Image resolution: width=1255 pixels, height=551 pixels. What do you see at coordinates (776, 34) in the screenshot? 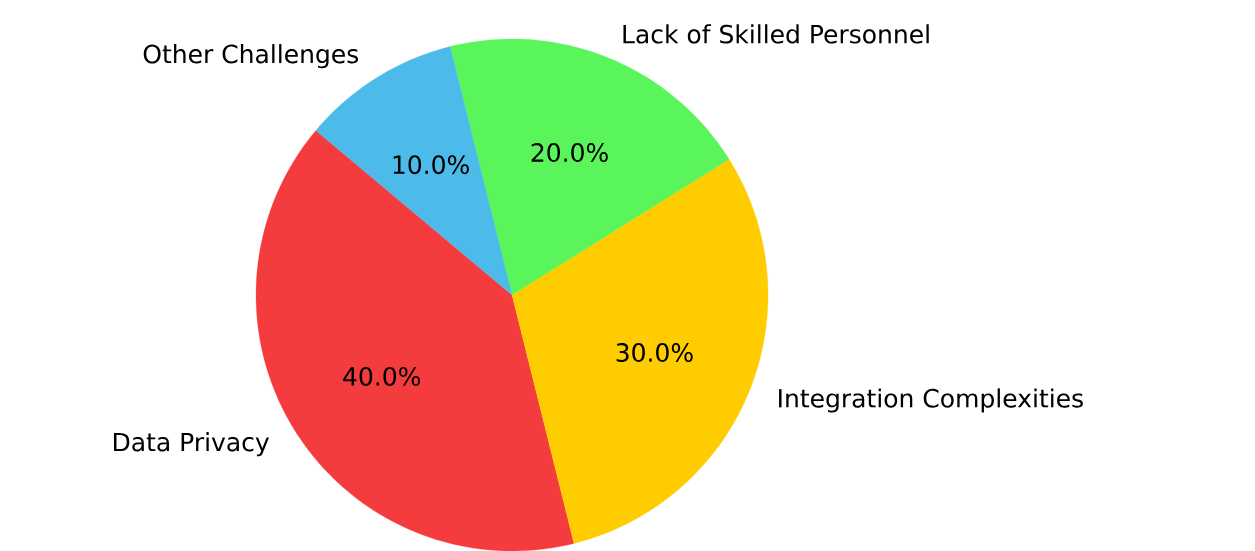
I see `slice-label: Lack of Skilled Personnel` at bounding box center [776, 34].